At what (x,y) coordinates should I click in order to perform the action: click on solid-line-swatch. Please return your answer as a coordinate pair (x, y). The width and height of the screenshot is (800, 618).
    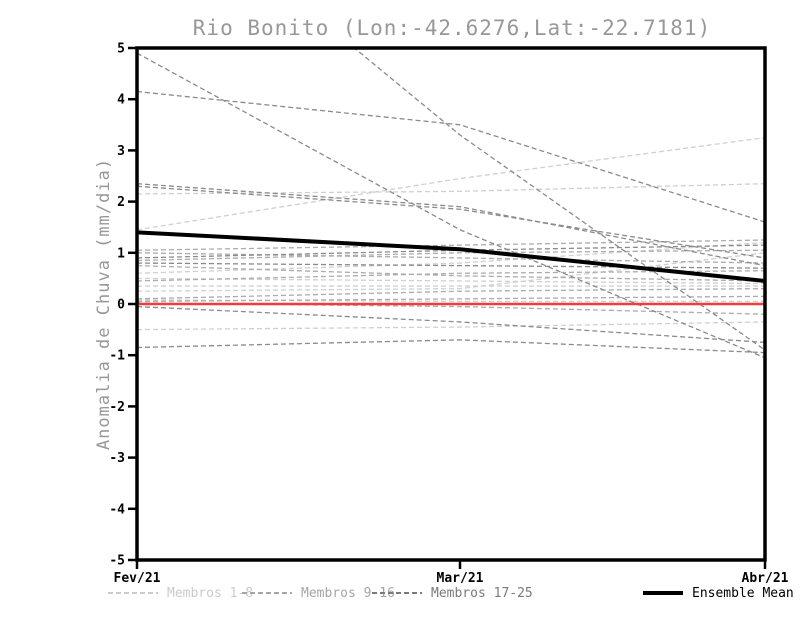
    Looking at the image, I should click on (663, 593).